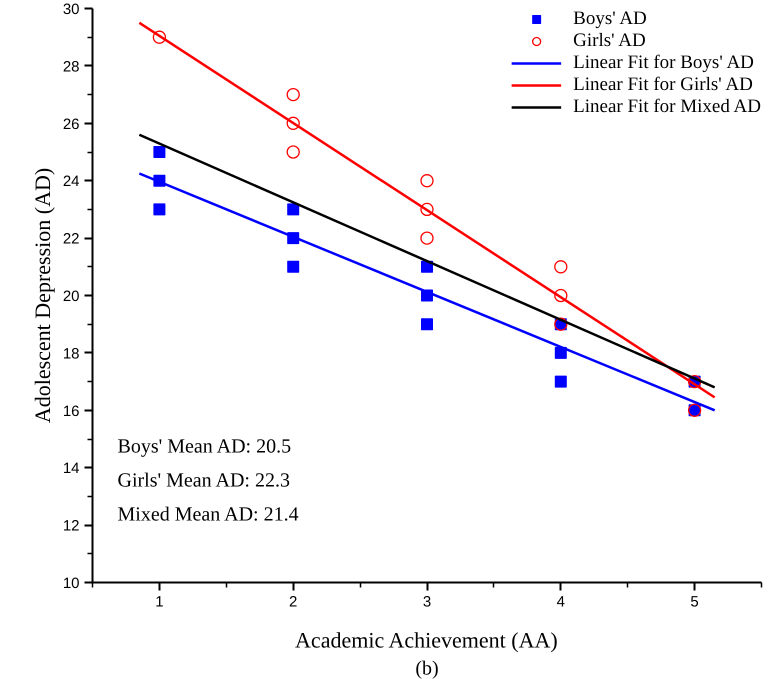 The height and width of the screenshot is (679, 781). Describe the element at coordinates (205, 447) in the screenshot. I see `annotation: Boys' Mean AD: 20.5` at that location.